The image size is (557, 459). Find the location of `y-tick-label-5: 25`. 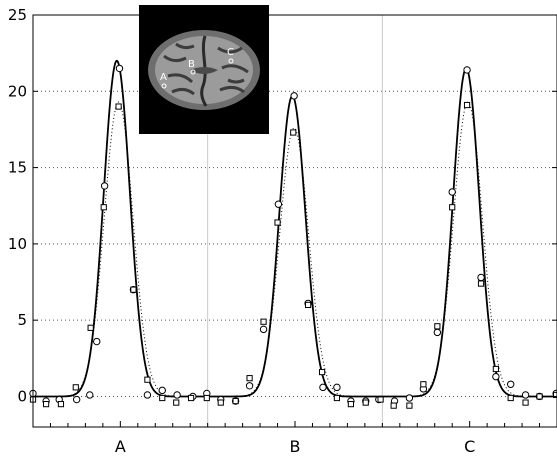

y-tick-label-5: 25 is located at coordinates (17, 15).